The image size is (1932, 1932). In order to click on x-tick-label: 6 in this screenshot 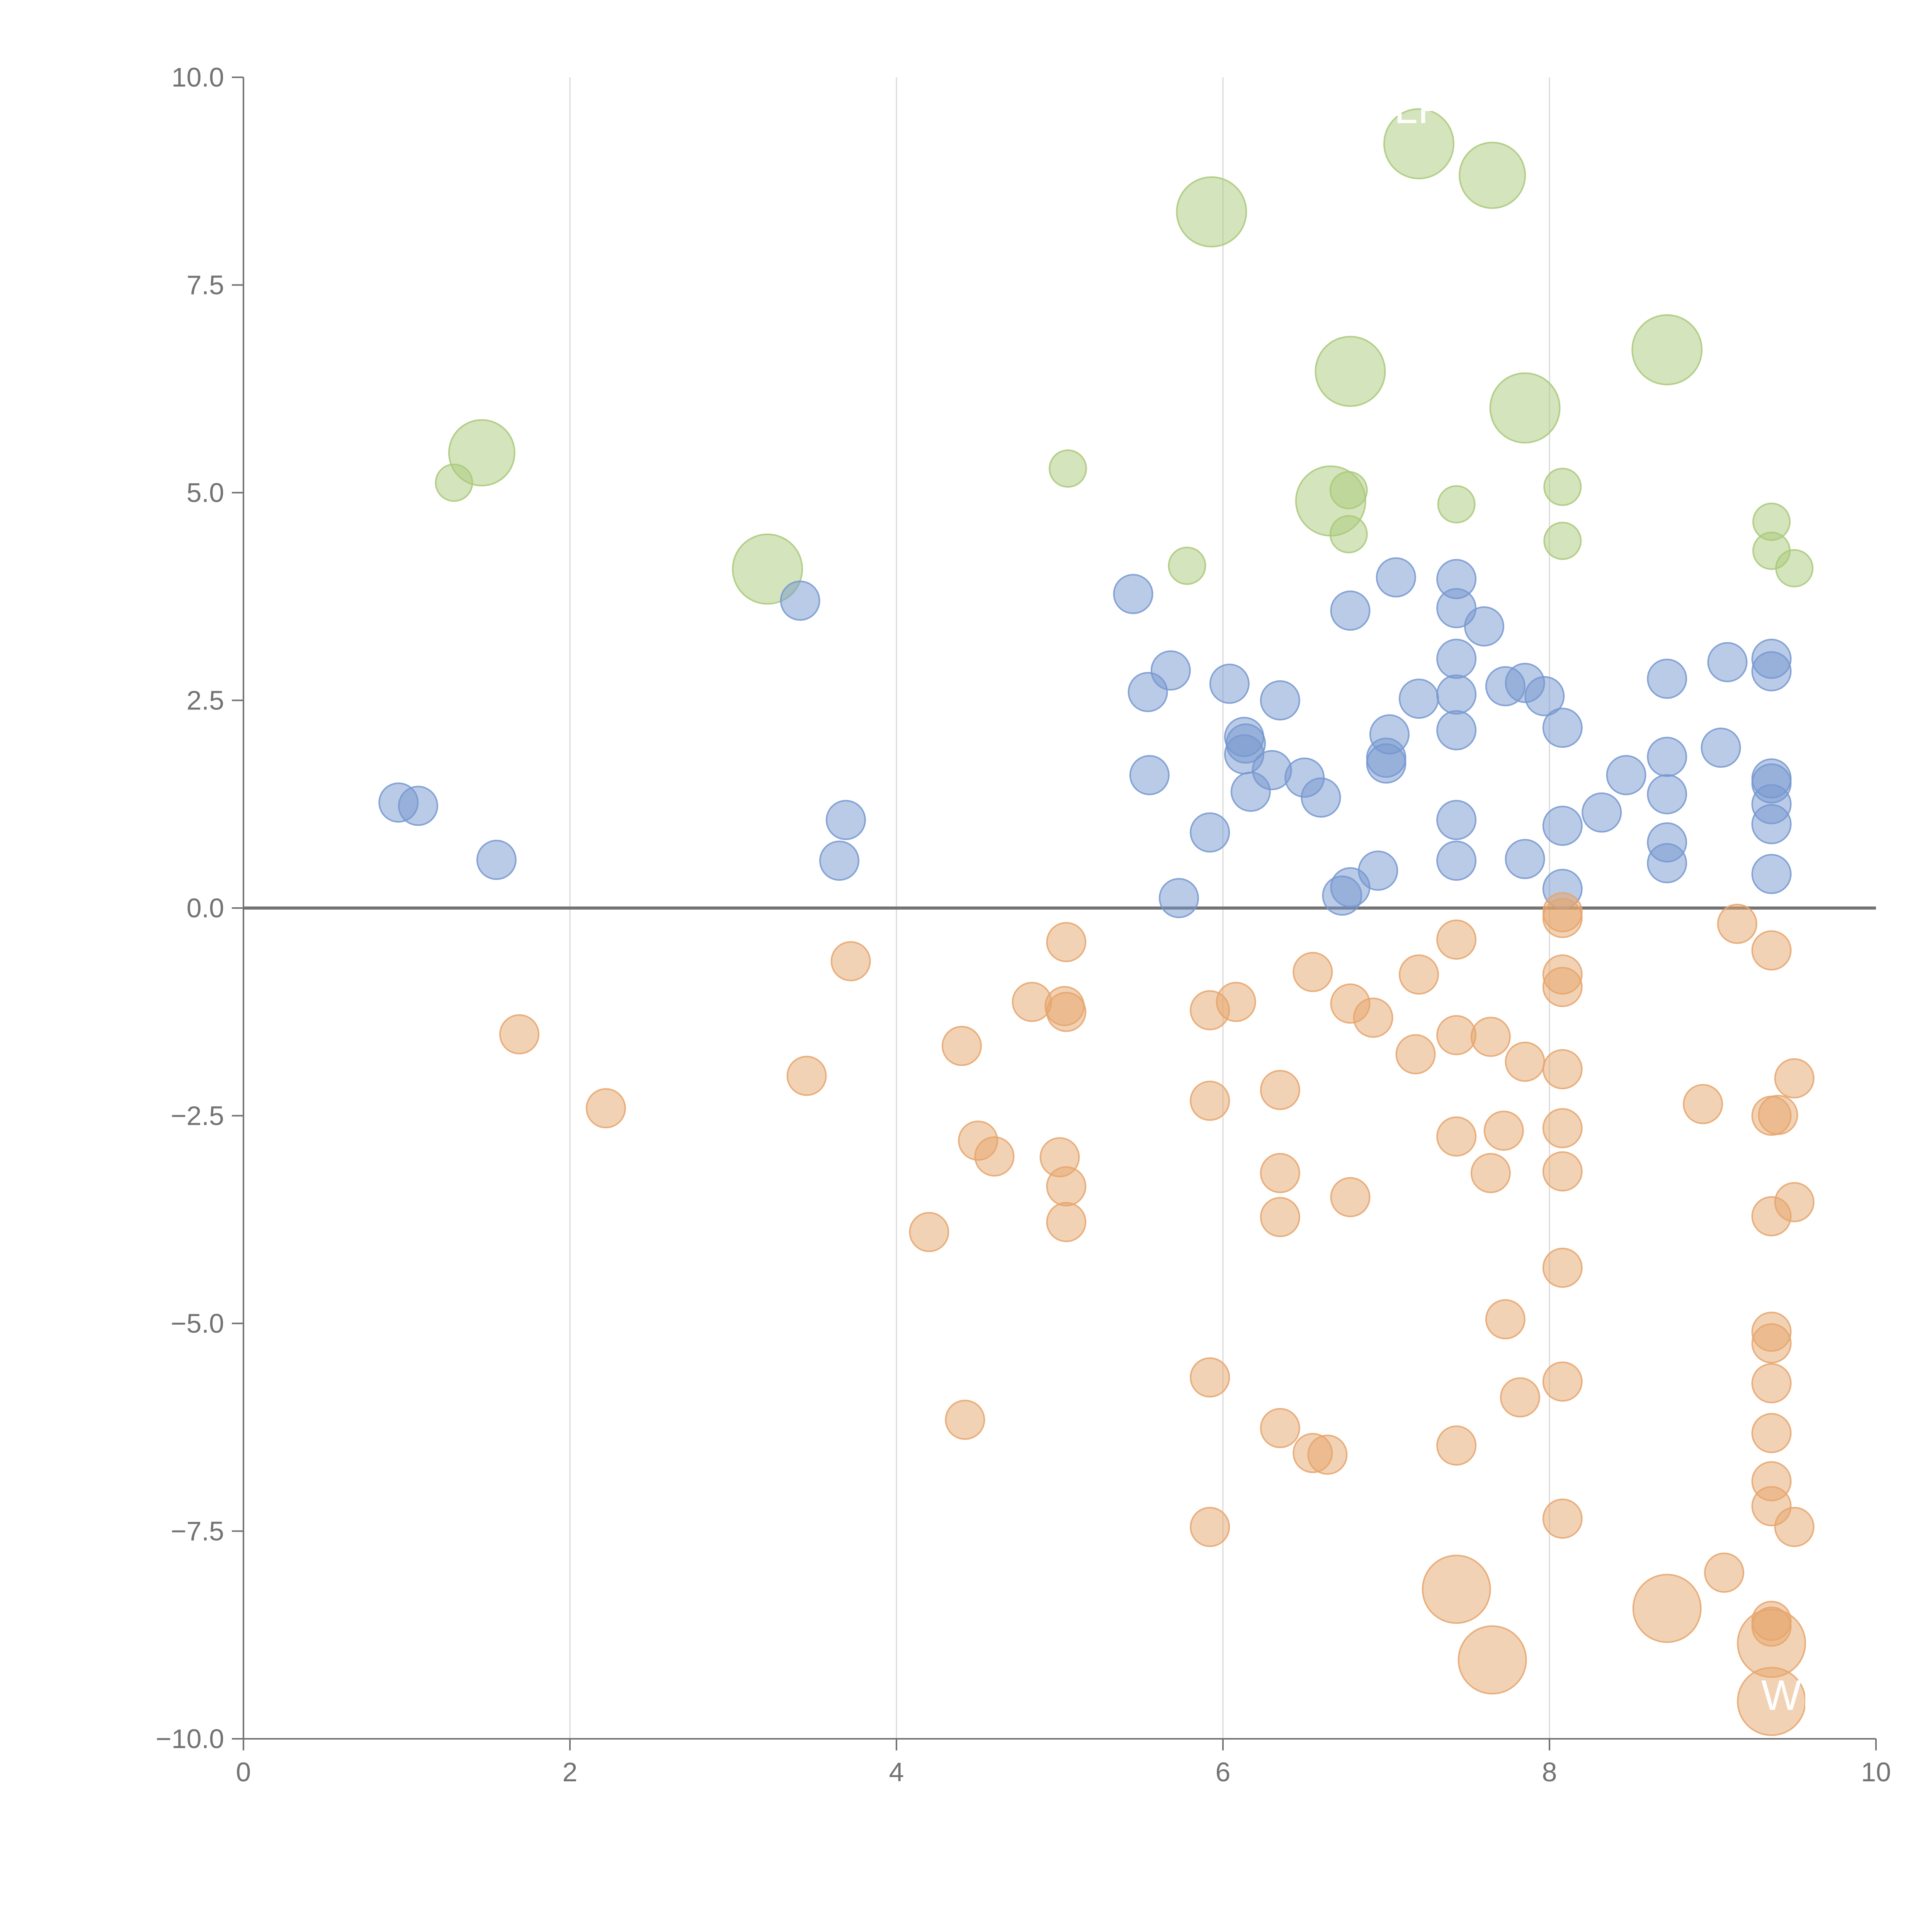, I will do `click(1223, 1772)`.